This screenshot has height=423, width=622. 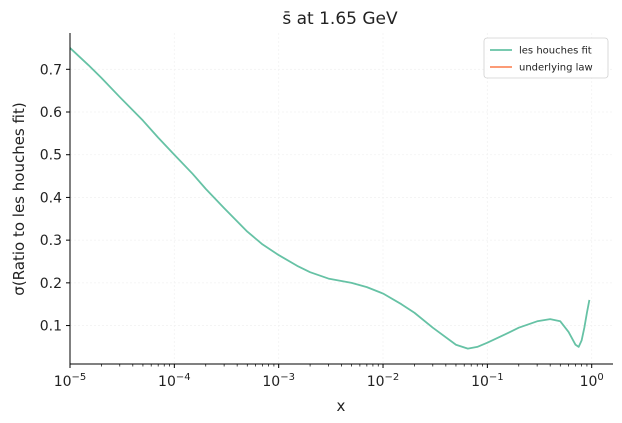 What do you see at coordinates (70, 381) in the screenshot?
I see `x-tick-label: 10⁻⁵` at bounding box center [70, 381].